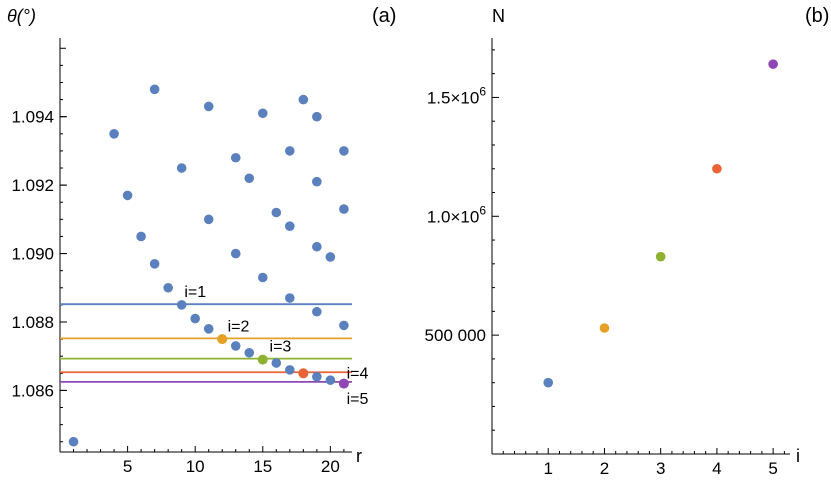  What do you see at coordinates (456, 214) in the screenshot?
I see `panel-b-y-tick-label: 1.0×10⁶` at bounding box center [456, 214].